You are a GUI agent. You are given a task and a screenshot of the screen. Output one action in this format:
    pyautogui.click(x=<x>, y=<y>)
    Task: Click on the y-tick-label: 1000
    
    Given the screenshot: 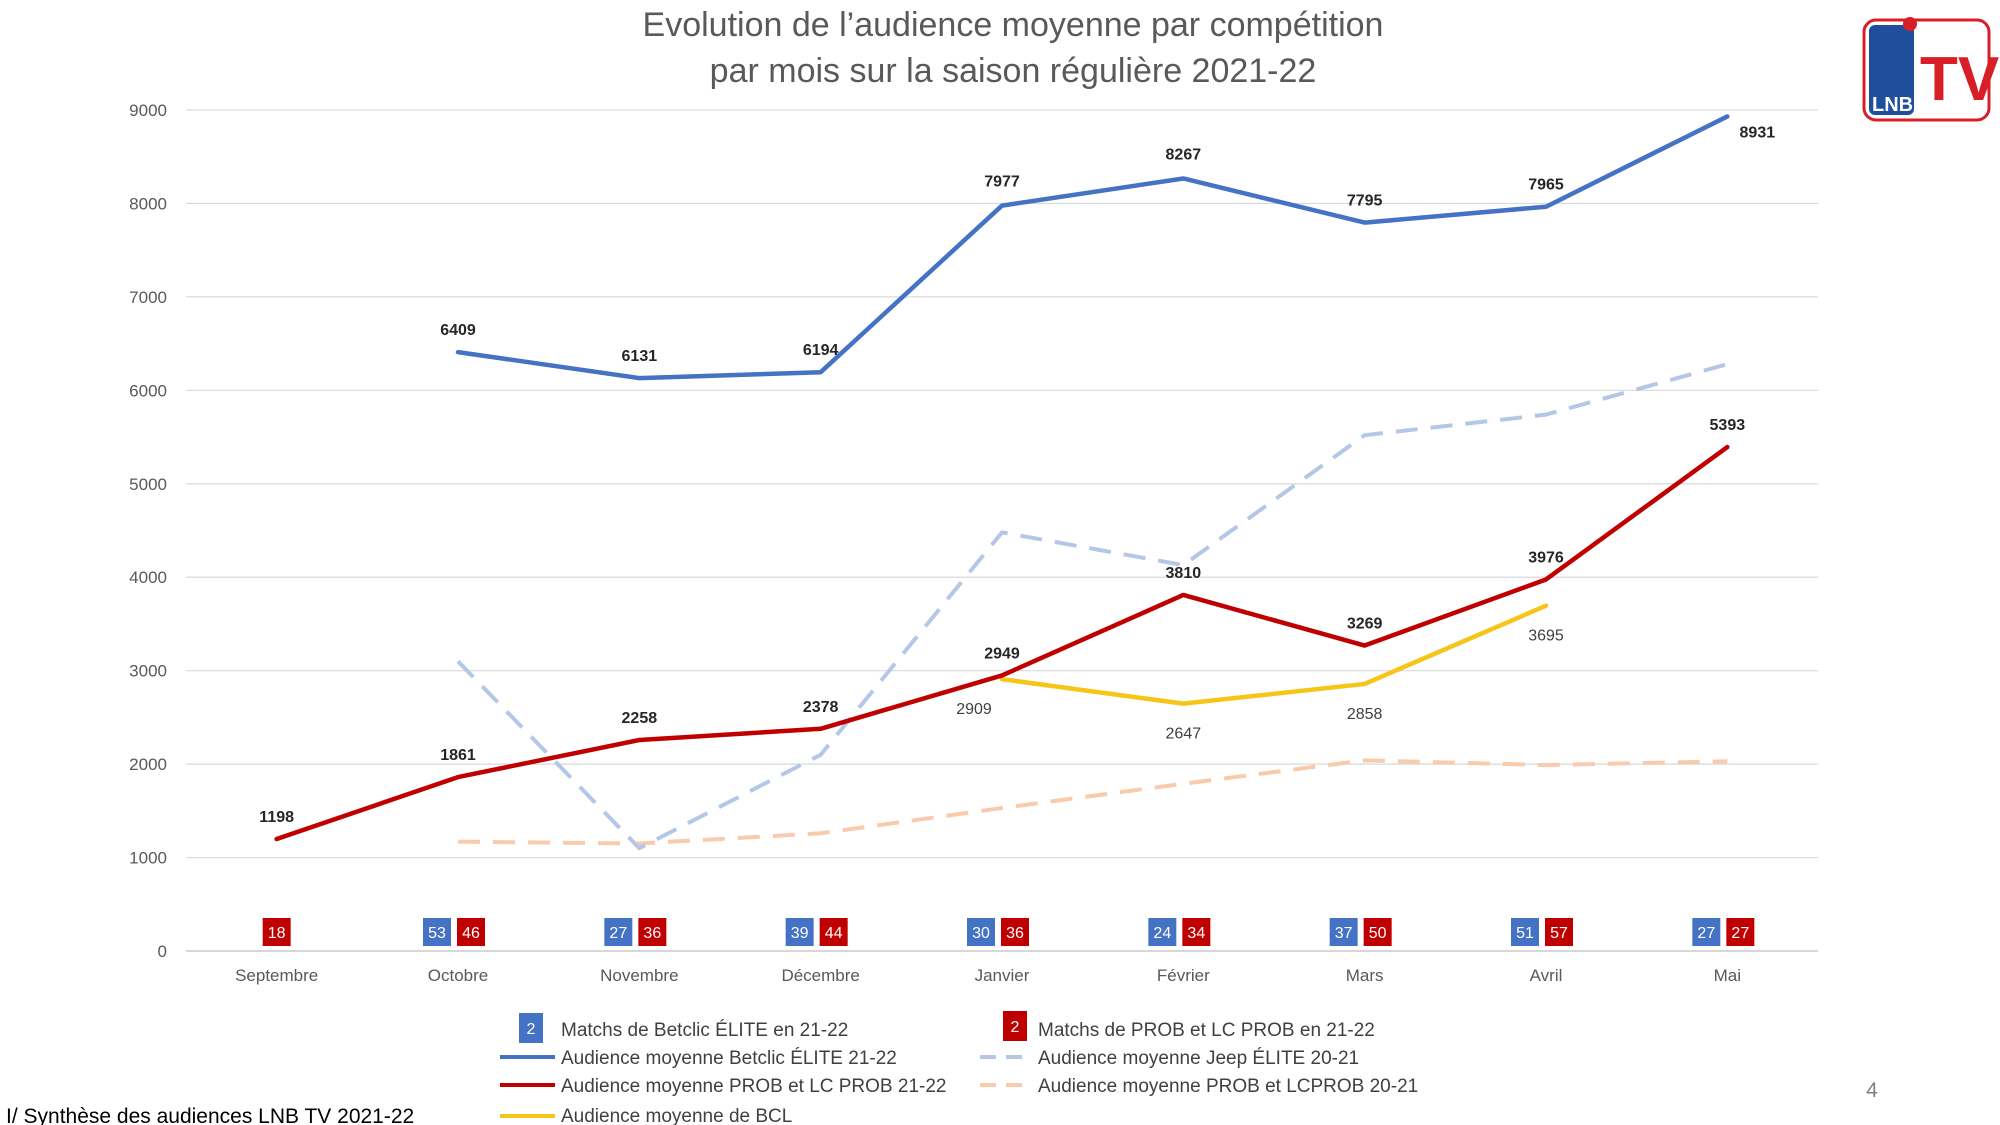 What is the action you would take?
    pyautogui.click(x=148, y=858)
    